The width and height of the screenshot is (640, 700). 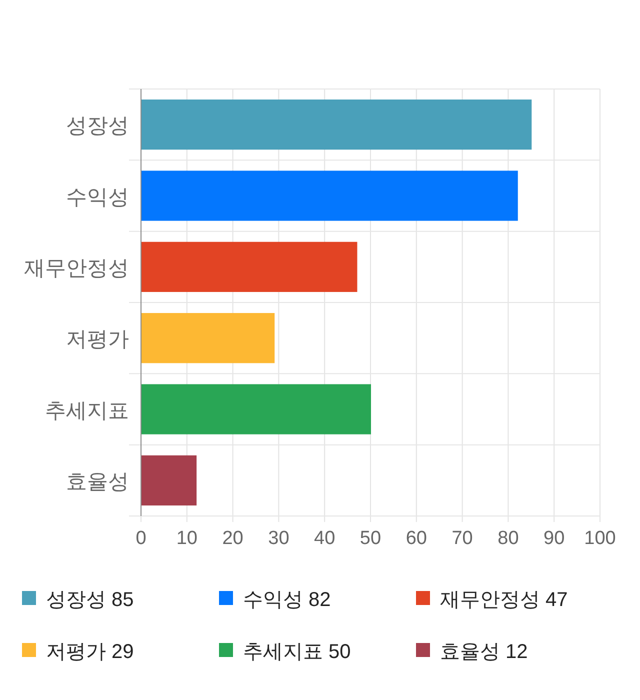 I want to click on x-tick-label: 0, so click(x=141, y=538).